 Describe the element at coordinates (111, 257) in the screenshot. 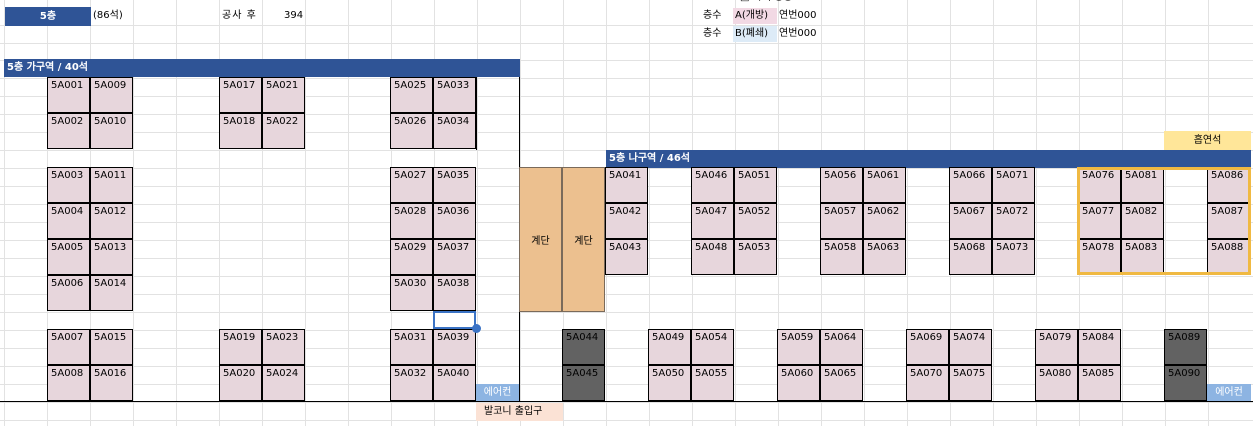

I see `seat-5A013: 5A013` at that location.